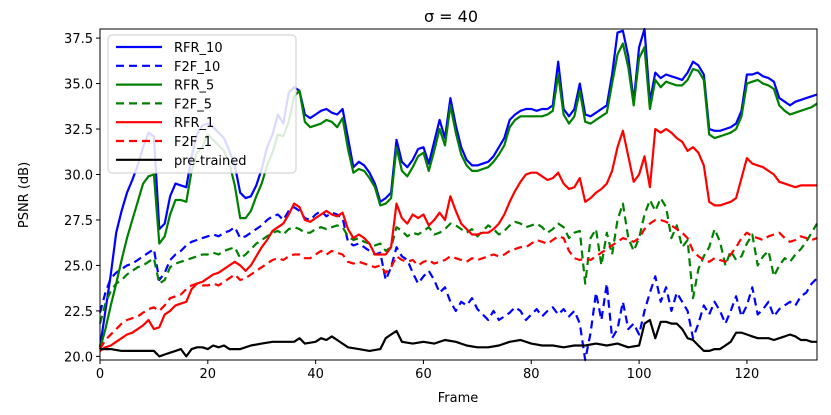 This screenshot has width=831, height=415. I want to click on x-tick-label: 120, so click(747, 374).